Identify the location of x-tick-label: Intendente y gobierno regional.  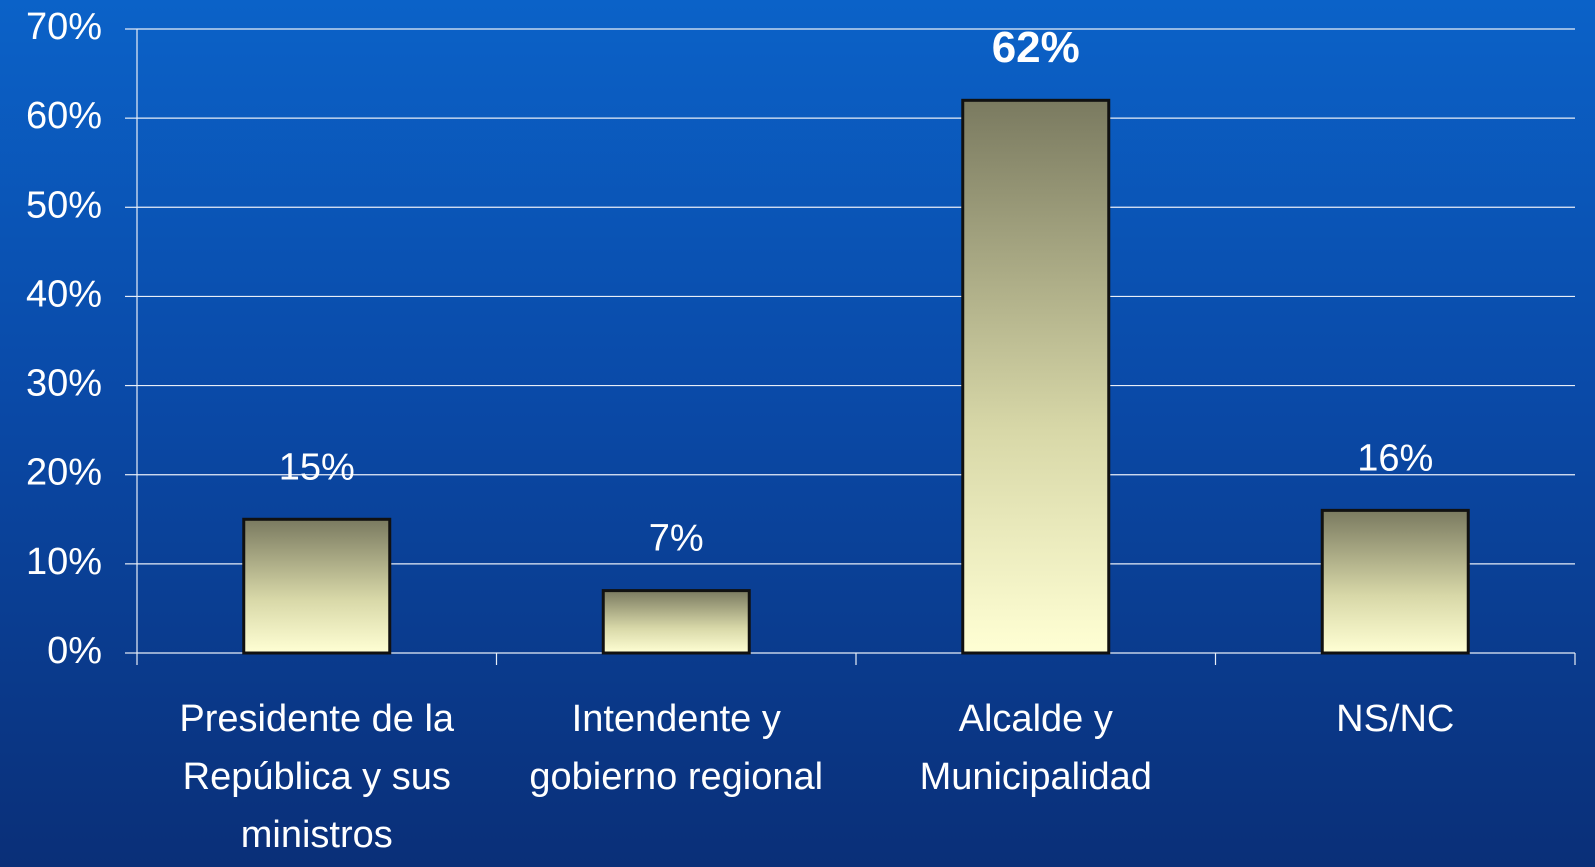
(676, 748).